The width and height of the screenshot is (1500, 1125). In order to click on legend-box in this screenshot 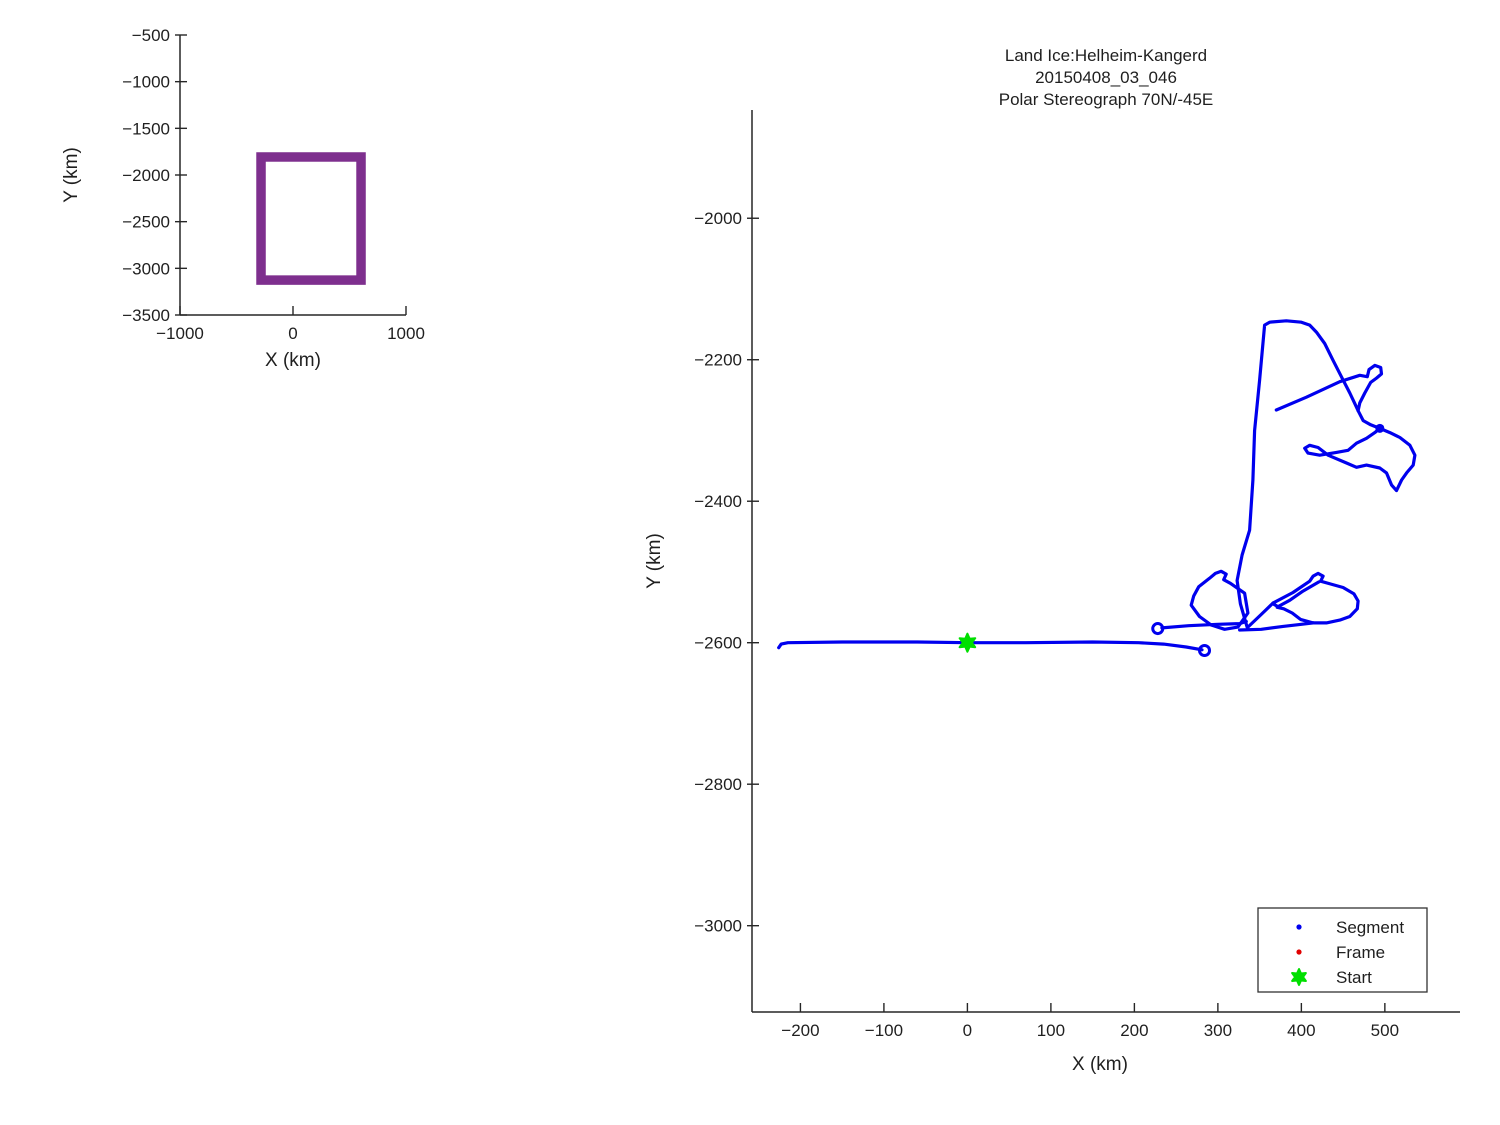, I will do `click(1342, 950)`.